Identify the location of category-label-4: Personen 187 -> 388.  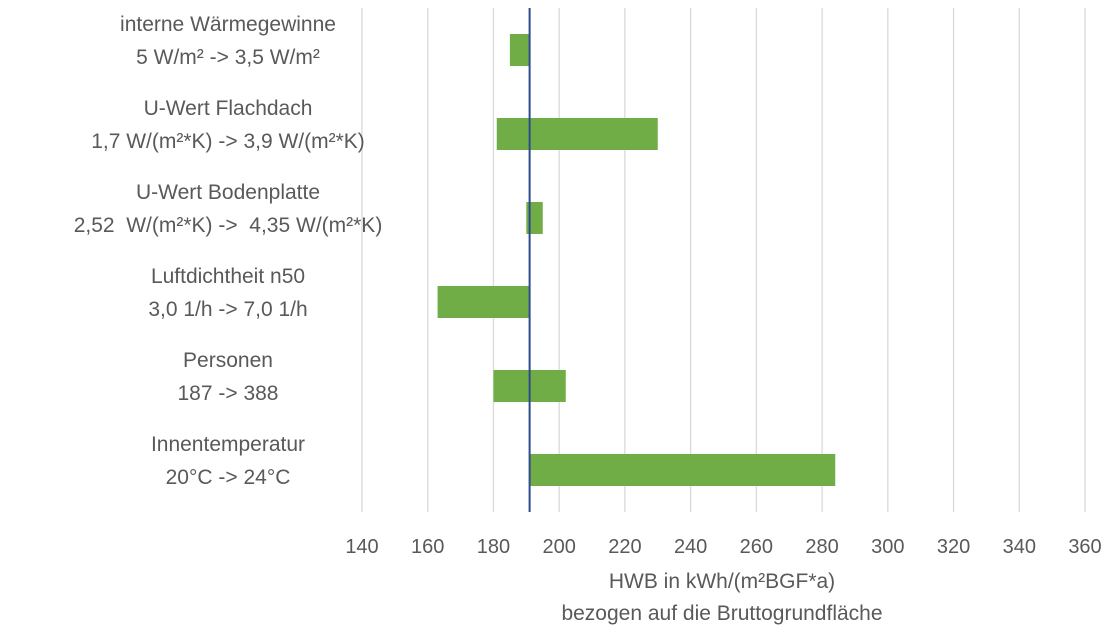
(227, 377).